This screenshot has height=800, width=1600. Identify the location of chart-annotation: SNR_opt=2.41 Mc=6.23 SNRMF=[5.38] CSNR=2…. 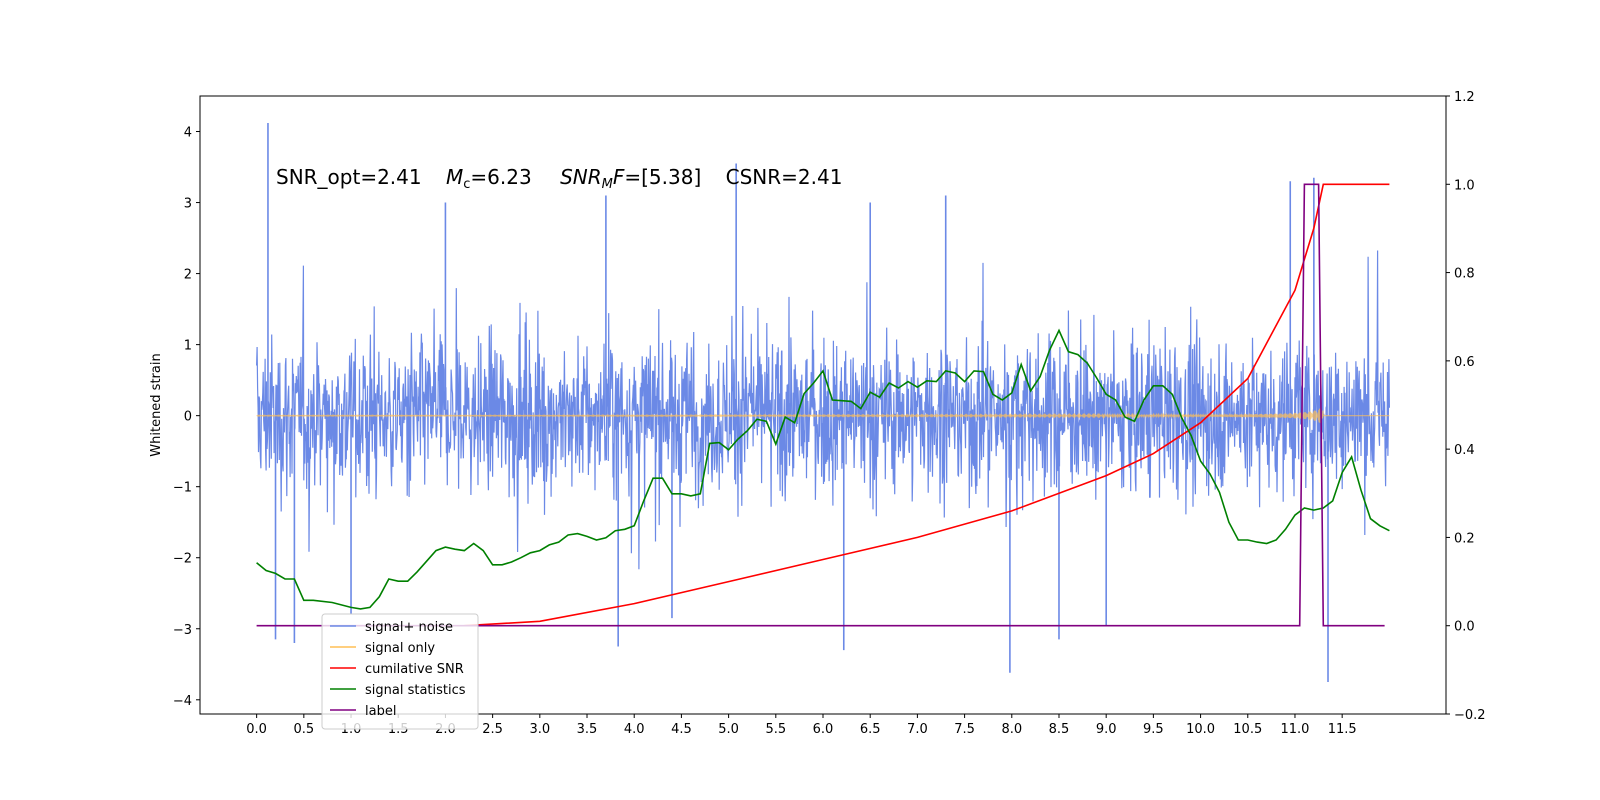
(559, 178).